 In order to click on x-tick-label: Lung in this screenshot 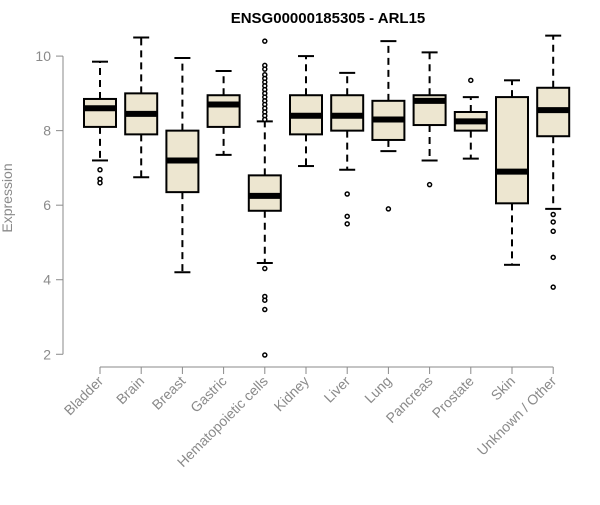, I will do `click(377, 389)`.